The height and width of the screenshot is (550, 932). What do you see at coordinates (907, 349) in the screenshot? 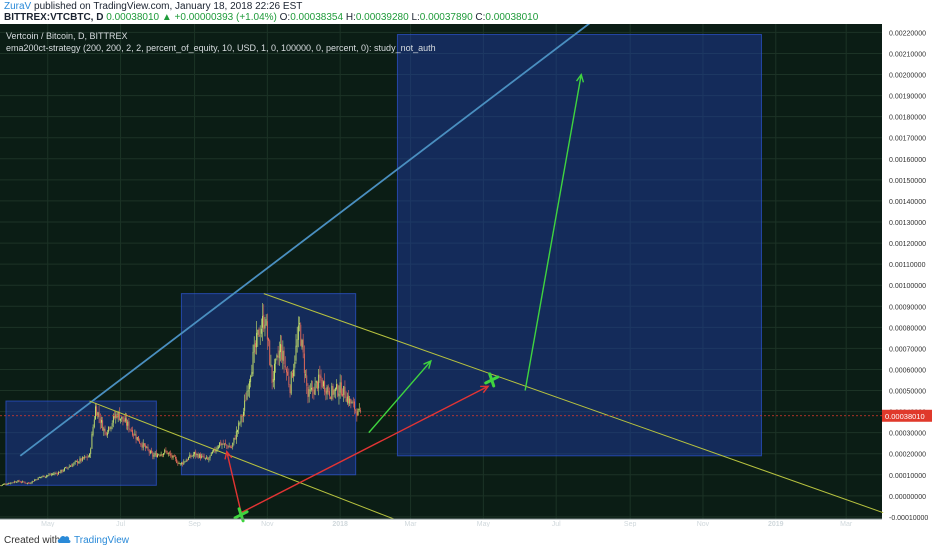
I see `y-tick-label: 0.00070000` at bounding box center [907, 349].